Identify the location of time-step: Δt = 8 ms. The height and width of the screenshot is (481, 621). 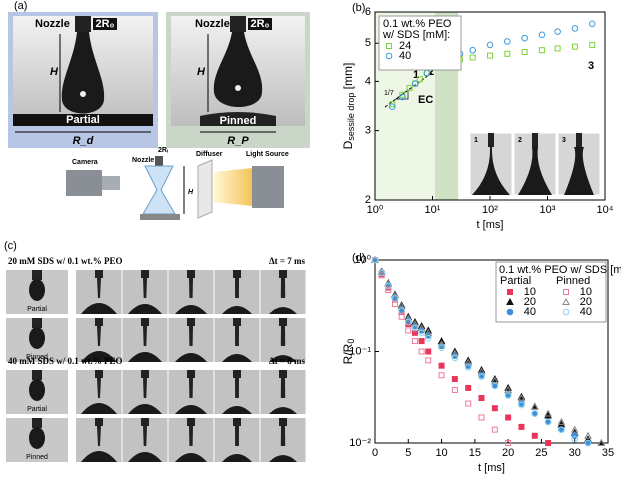
(287, 361).